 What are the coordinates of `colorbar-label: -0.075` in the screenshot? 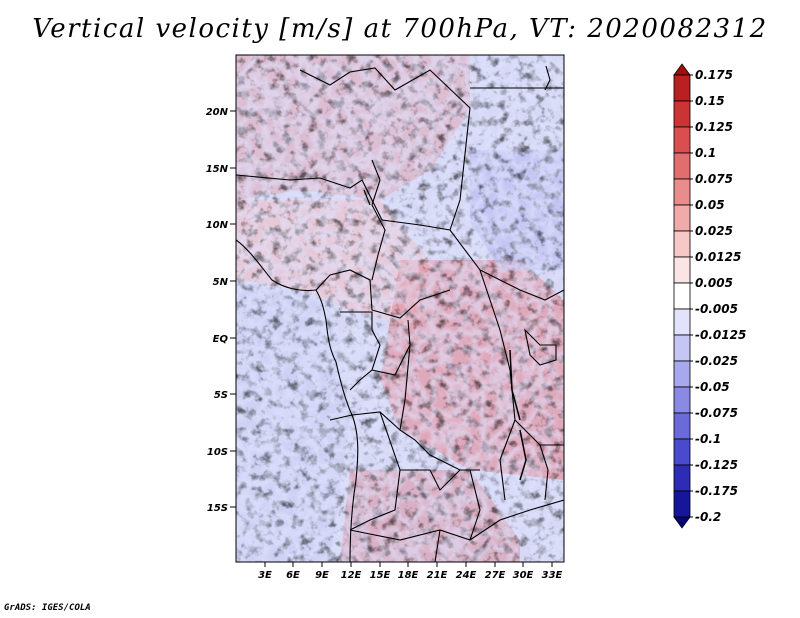 It's located at (716, 413).